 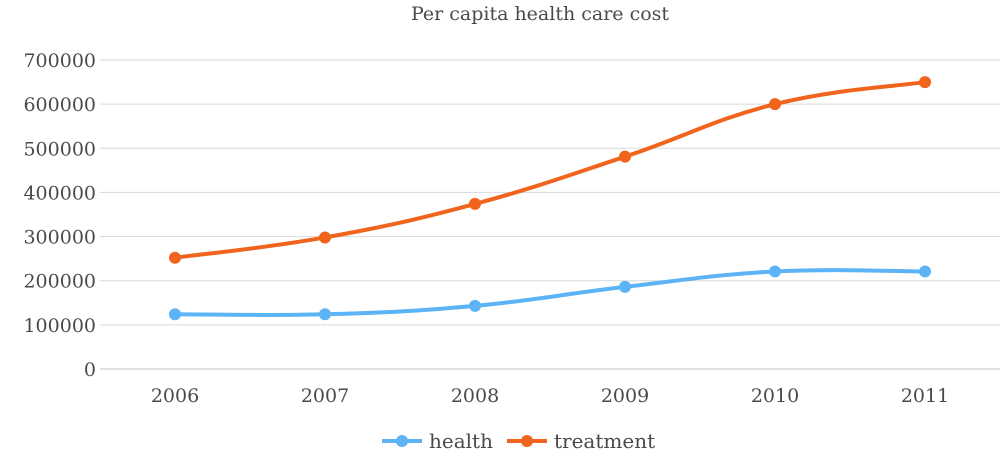 What do you see at coordinates (59, 105) in the screenshot?
I see `y-tick-label: 600000` at bounding box center [59, 105].